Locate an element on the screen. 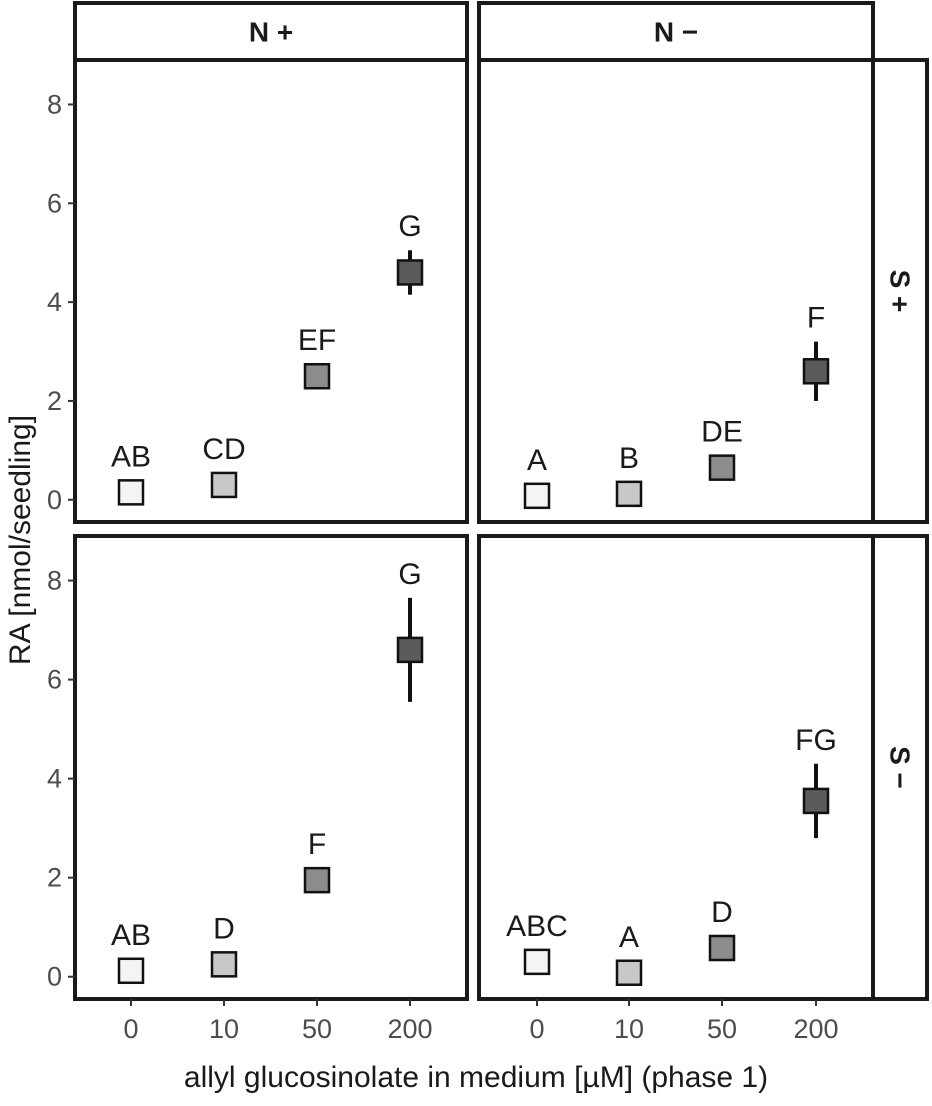 This screenshot has height=1106, width=932. strip-label-s-minus: S − is located at coordinates (900, 767).